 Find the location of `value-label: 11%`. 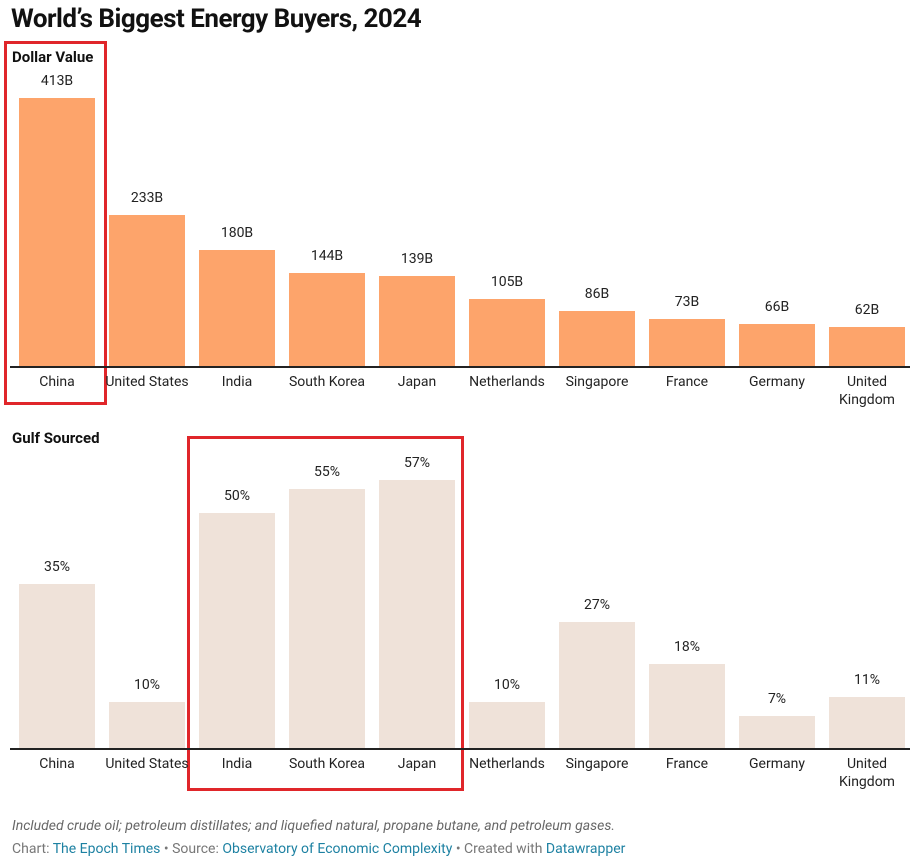

value-label: 11% is located at coordinates (867, 680).